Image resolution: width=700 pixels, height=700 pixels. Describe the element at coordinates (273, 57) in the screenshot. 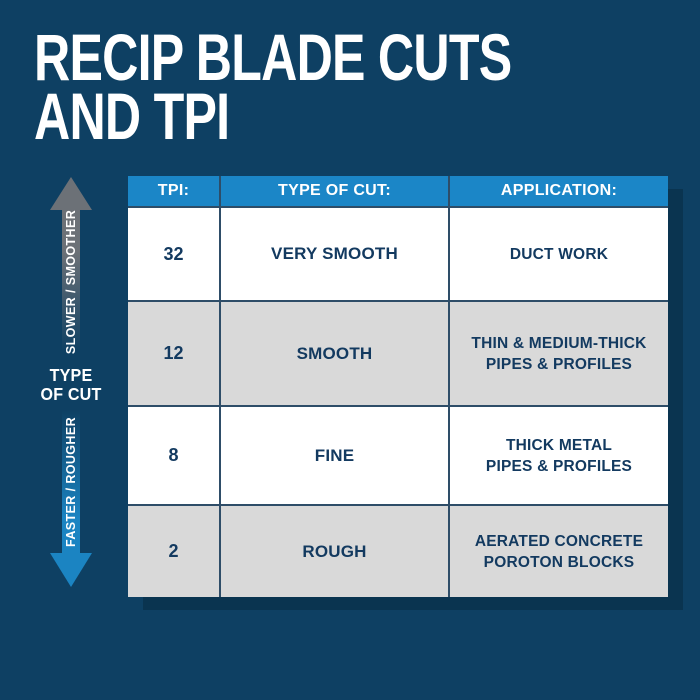

I see `page-title-line1: RECIP BLADE CUTS` at that location.